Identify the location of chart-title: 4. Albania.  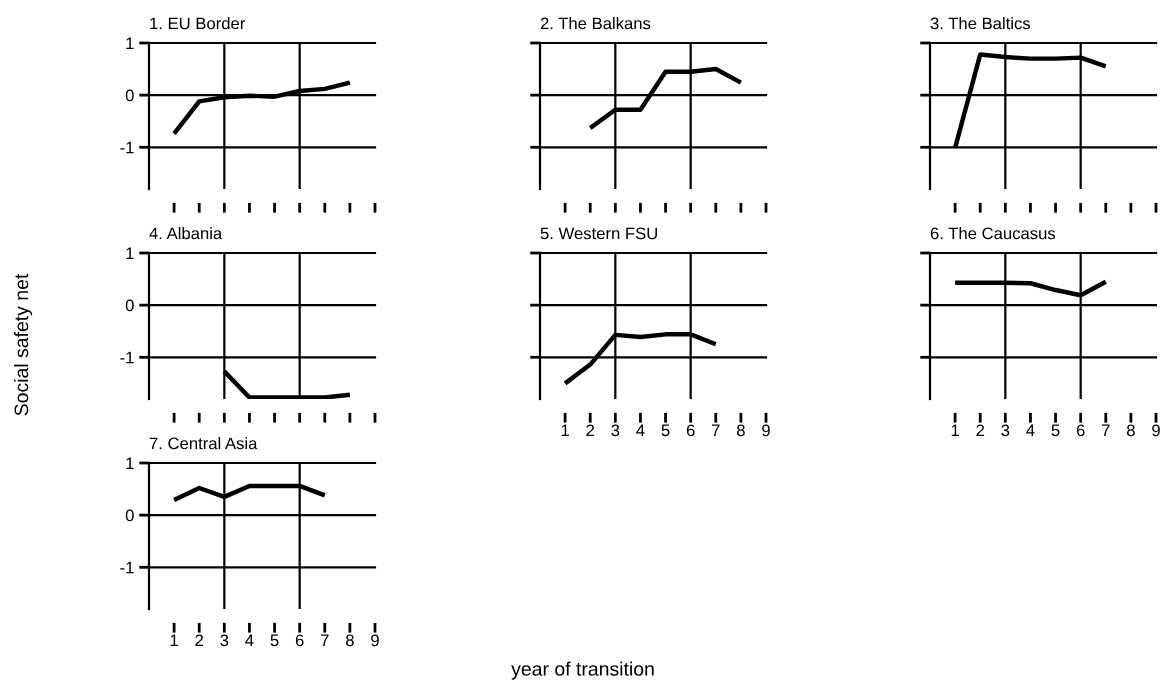
(186, 233).